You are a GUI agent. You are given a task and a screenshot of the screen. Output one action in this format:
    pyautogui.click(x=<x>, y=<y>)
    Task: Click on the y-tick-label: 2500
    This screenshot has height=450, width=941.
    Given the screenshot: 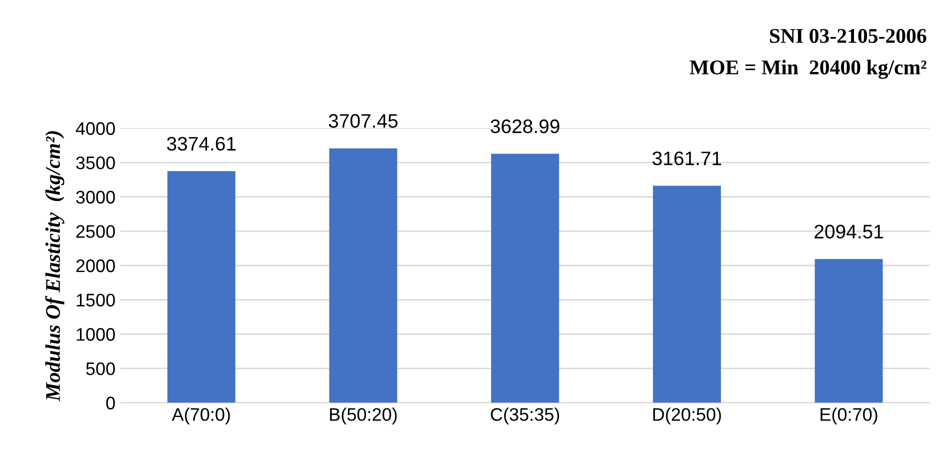 What is the action you would take?
    pyautogui.click(x=95, y=231)
    